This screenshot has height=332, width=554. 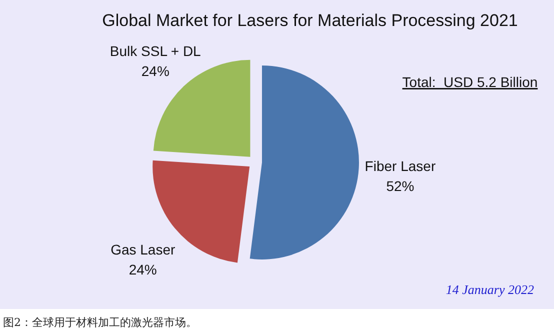 I want to click on data-label: 52%, so click(x=400, y=186).